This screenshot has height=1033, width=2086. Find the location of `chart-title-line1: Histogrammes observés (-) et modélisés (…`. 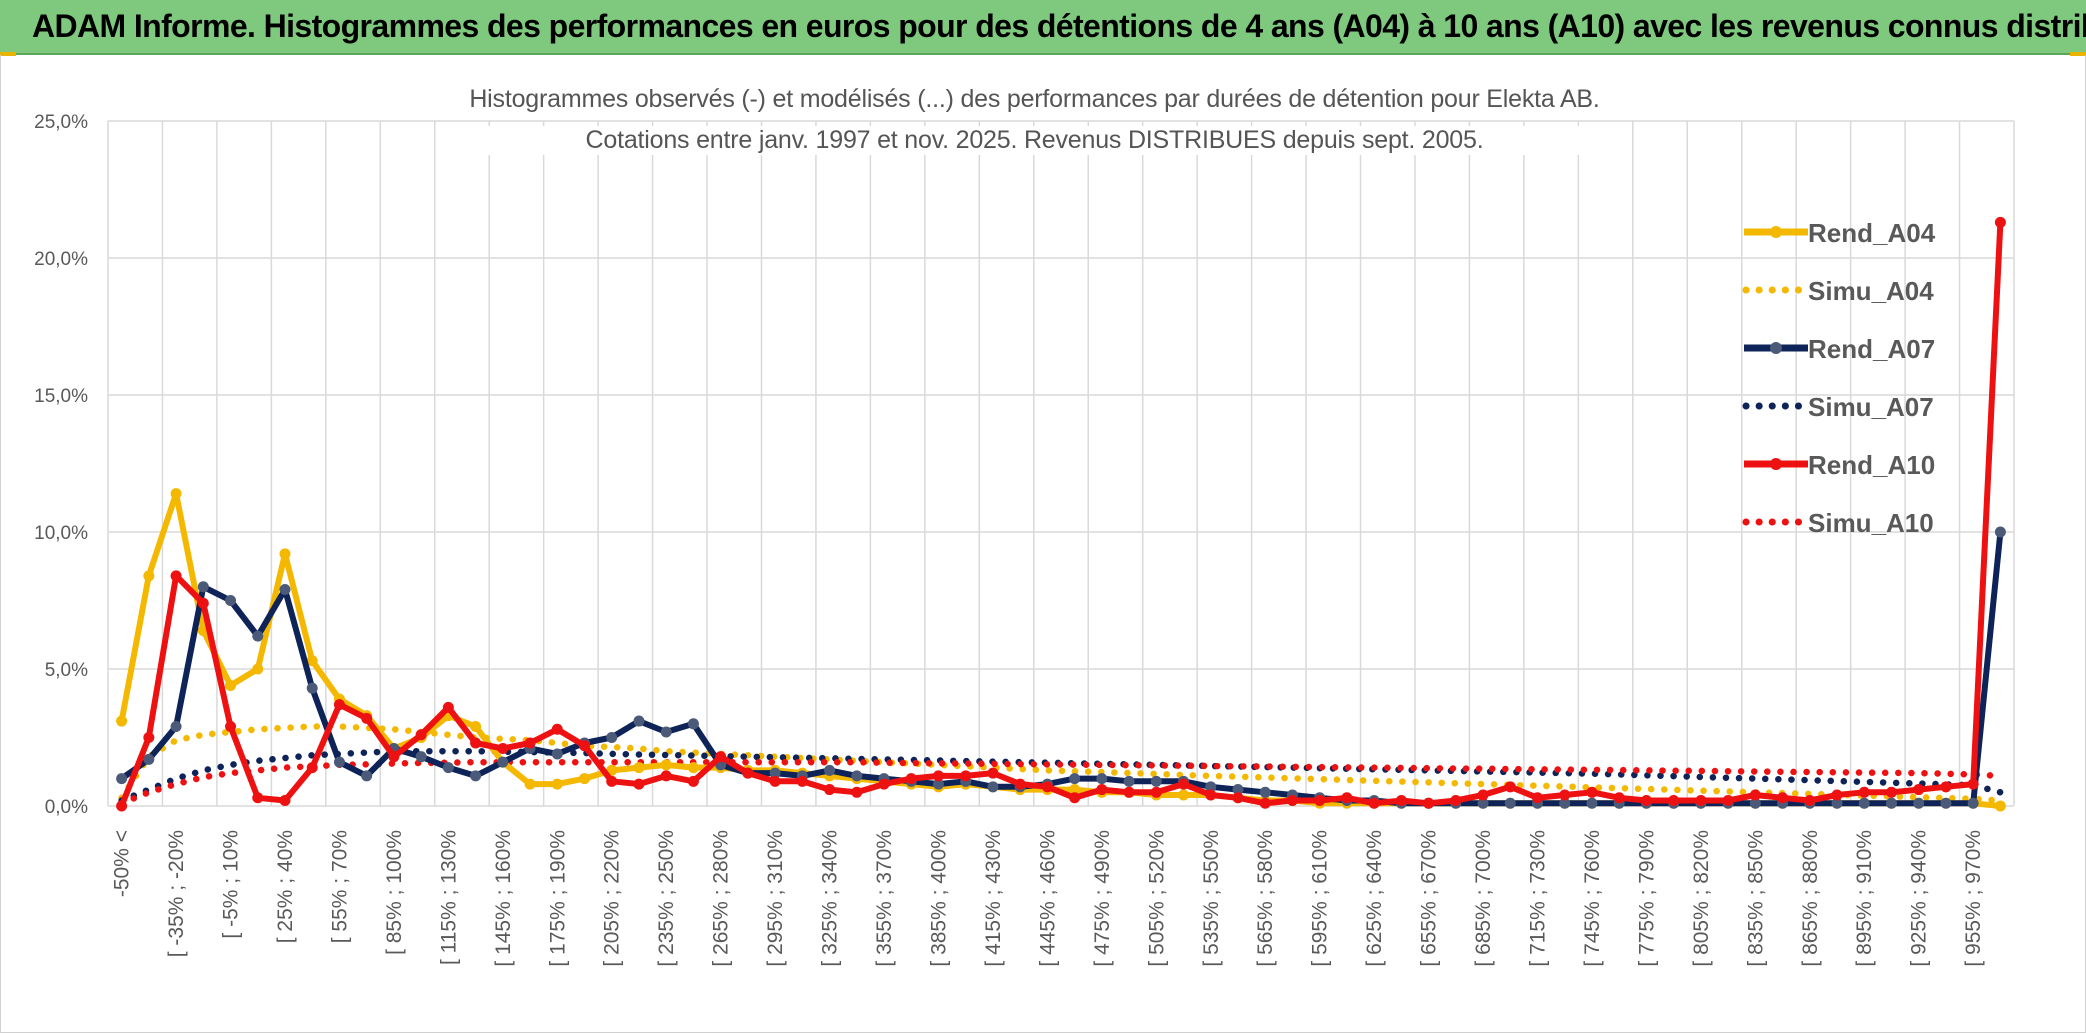

chart-title-line1: Histogrammes observés (-) et modélisés (… is located at coordinates (1034, 99).